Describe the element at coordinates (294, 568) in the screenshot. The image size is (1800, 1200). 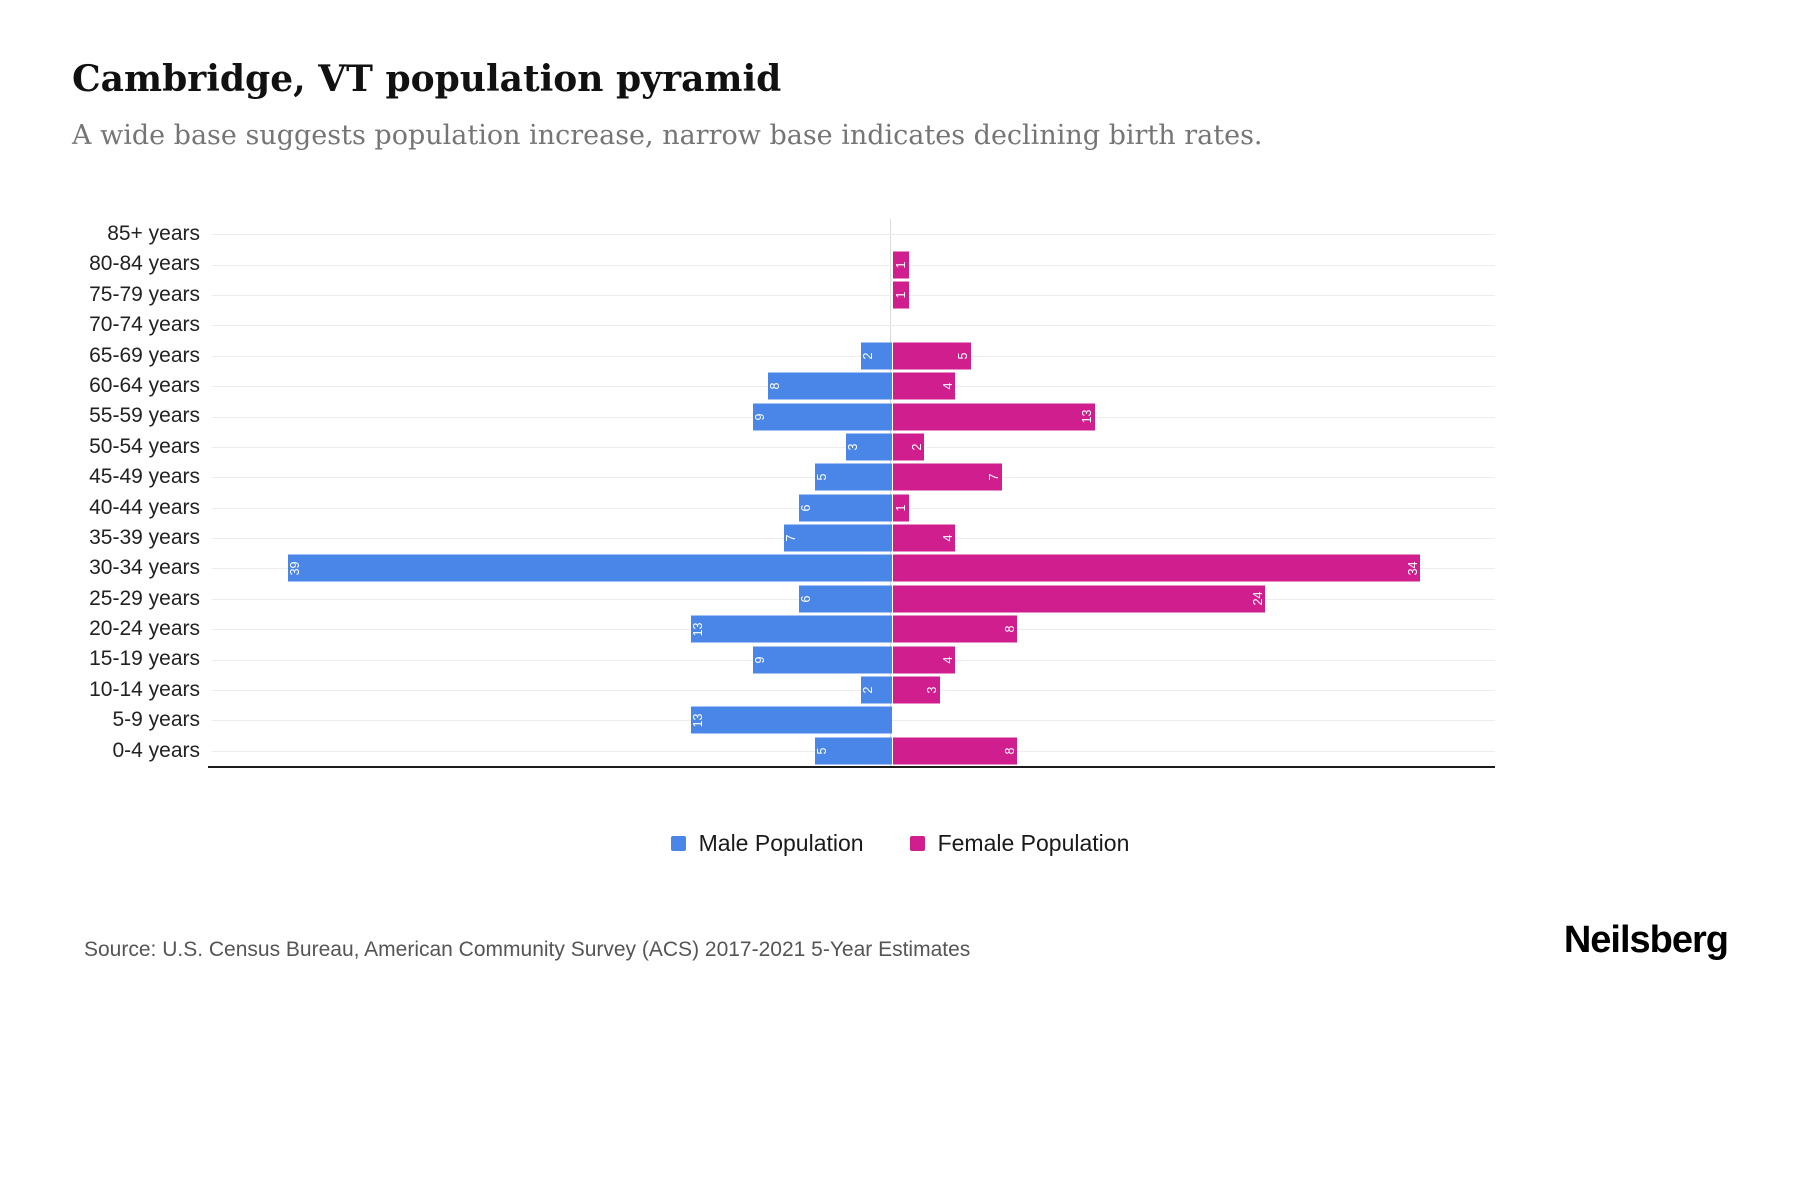
I see `bar-value-label: 39` at that location.